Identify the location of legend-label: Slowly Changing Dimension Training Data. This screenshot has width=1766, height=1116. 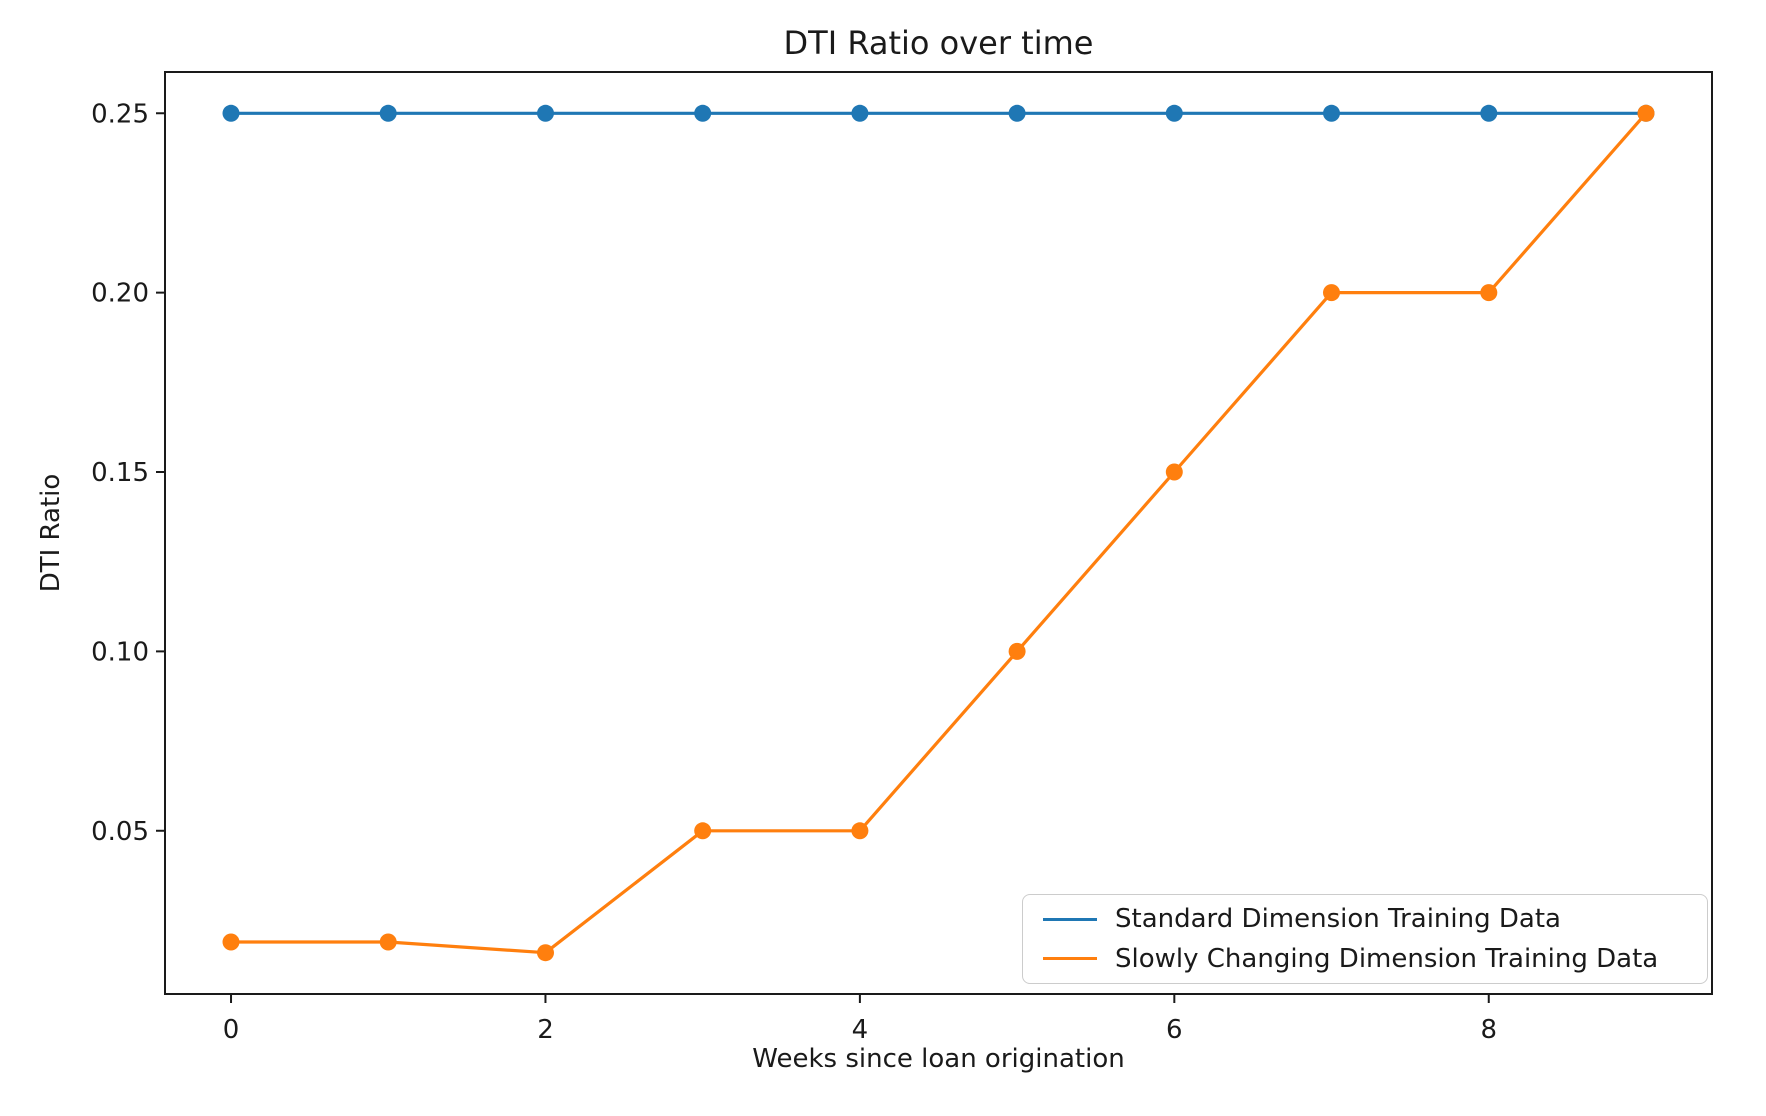
(1387, 958).